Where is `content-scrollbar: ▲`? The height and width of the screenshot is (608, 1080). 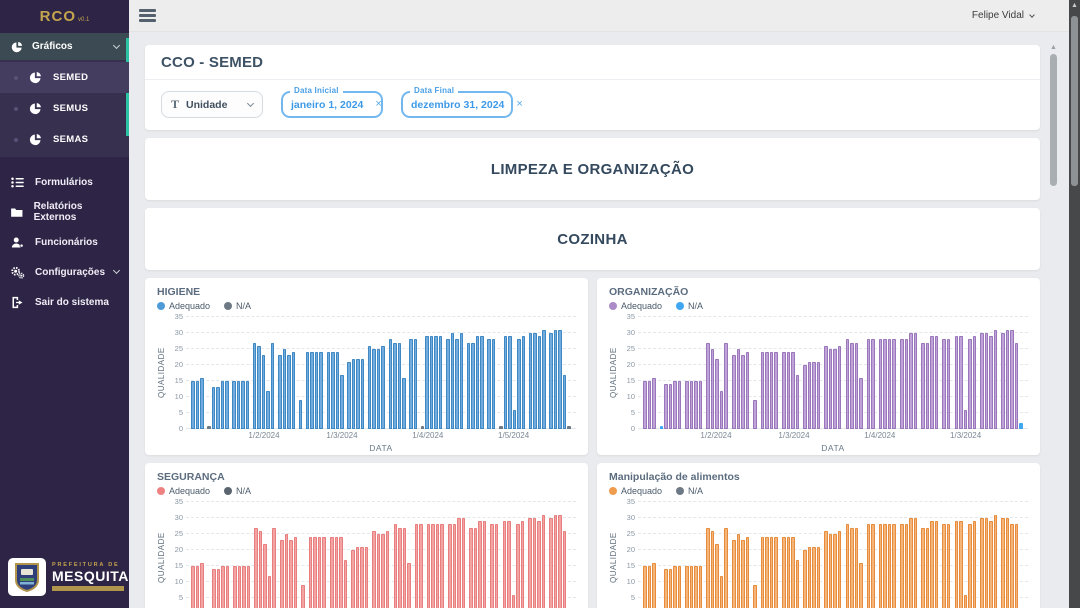
content-scrollbar: ▲ is located at coordinates (1053, 319).